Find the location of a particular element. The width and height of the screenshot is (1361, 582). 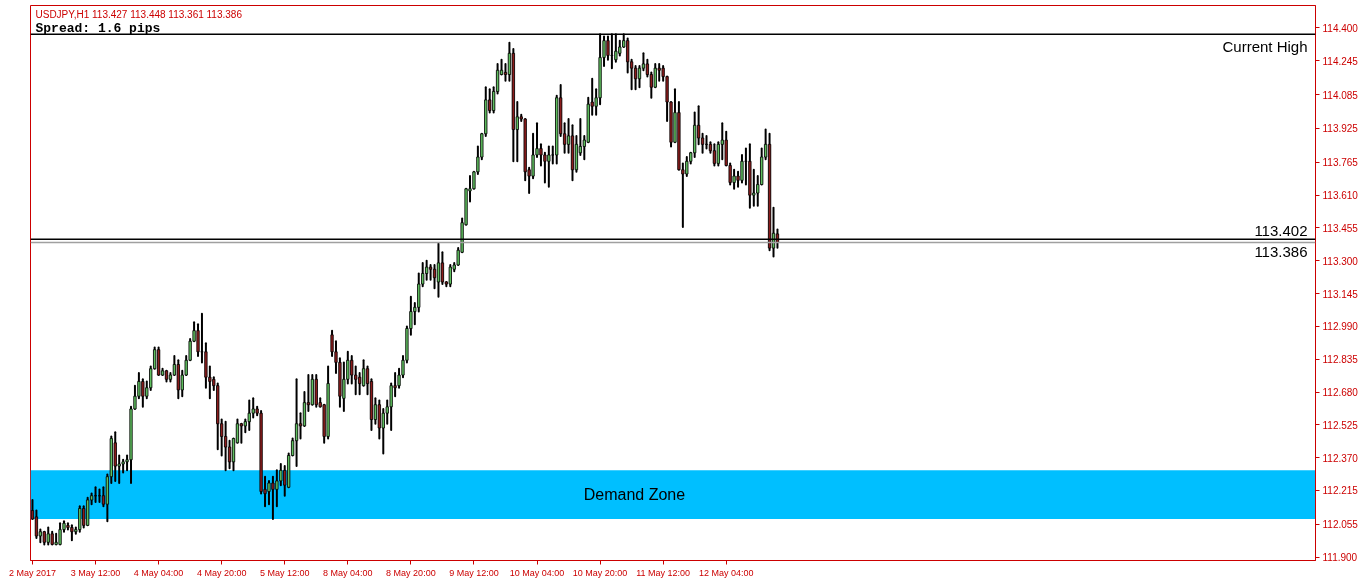

x-tick-label: 12 May 04:00 is located at coordinates (726, 572).